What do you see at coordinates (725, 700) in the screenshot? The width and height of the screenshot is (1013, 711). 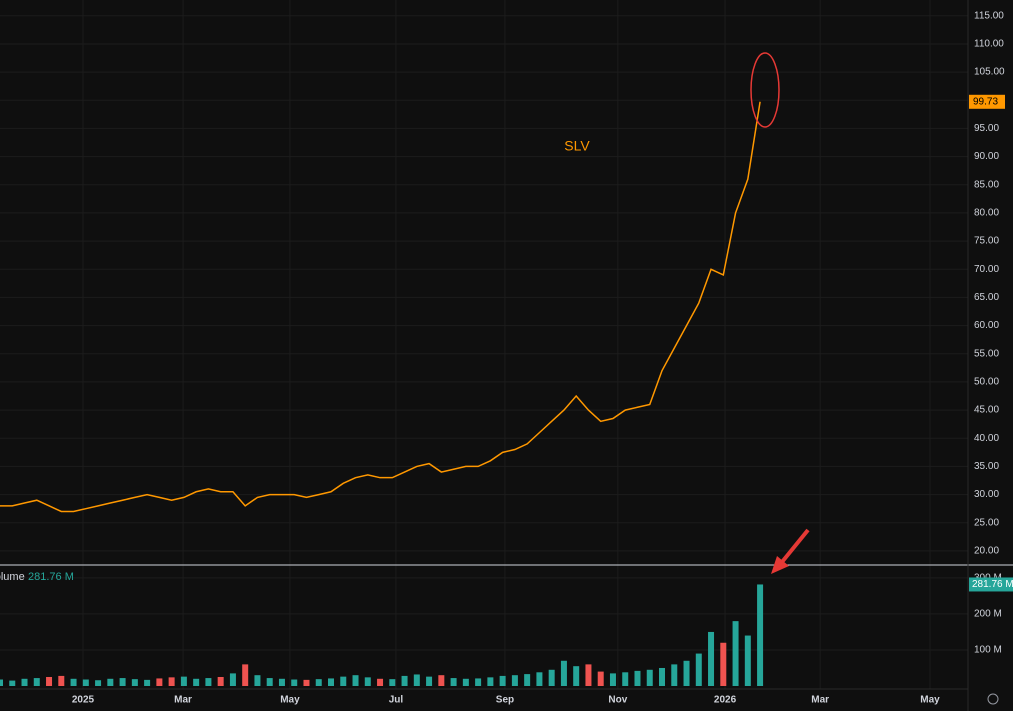 I see `x-tick-label: 2026` at bounding box center [725, 700].